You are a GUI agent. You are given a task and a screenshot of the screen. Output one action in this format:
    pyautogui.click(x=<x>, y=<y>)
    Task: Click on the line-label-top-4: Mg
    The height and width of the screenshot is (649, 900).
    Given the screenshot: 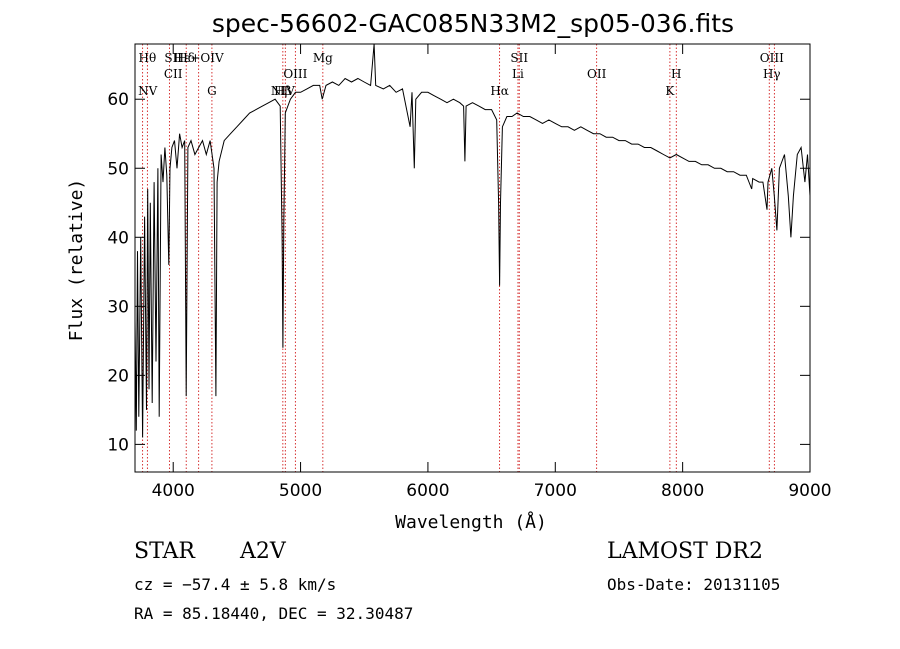 What is the action you would take?
    pyautogui.click(x=323, y=58)
    